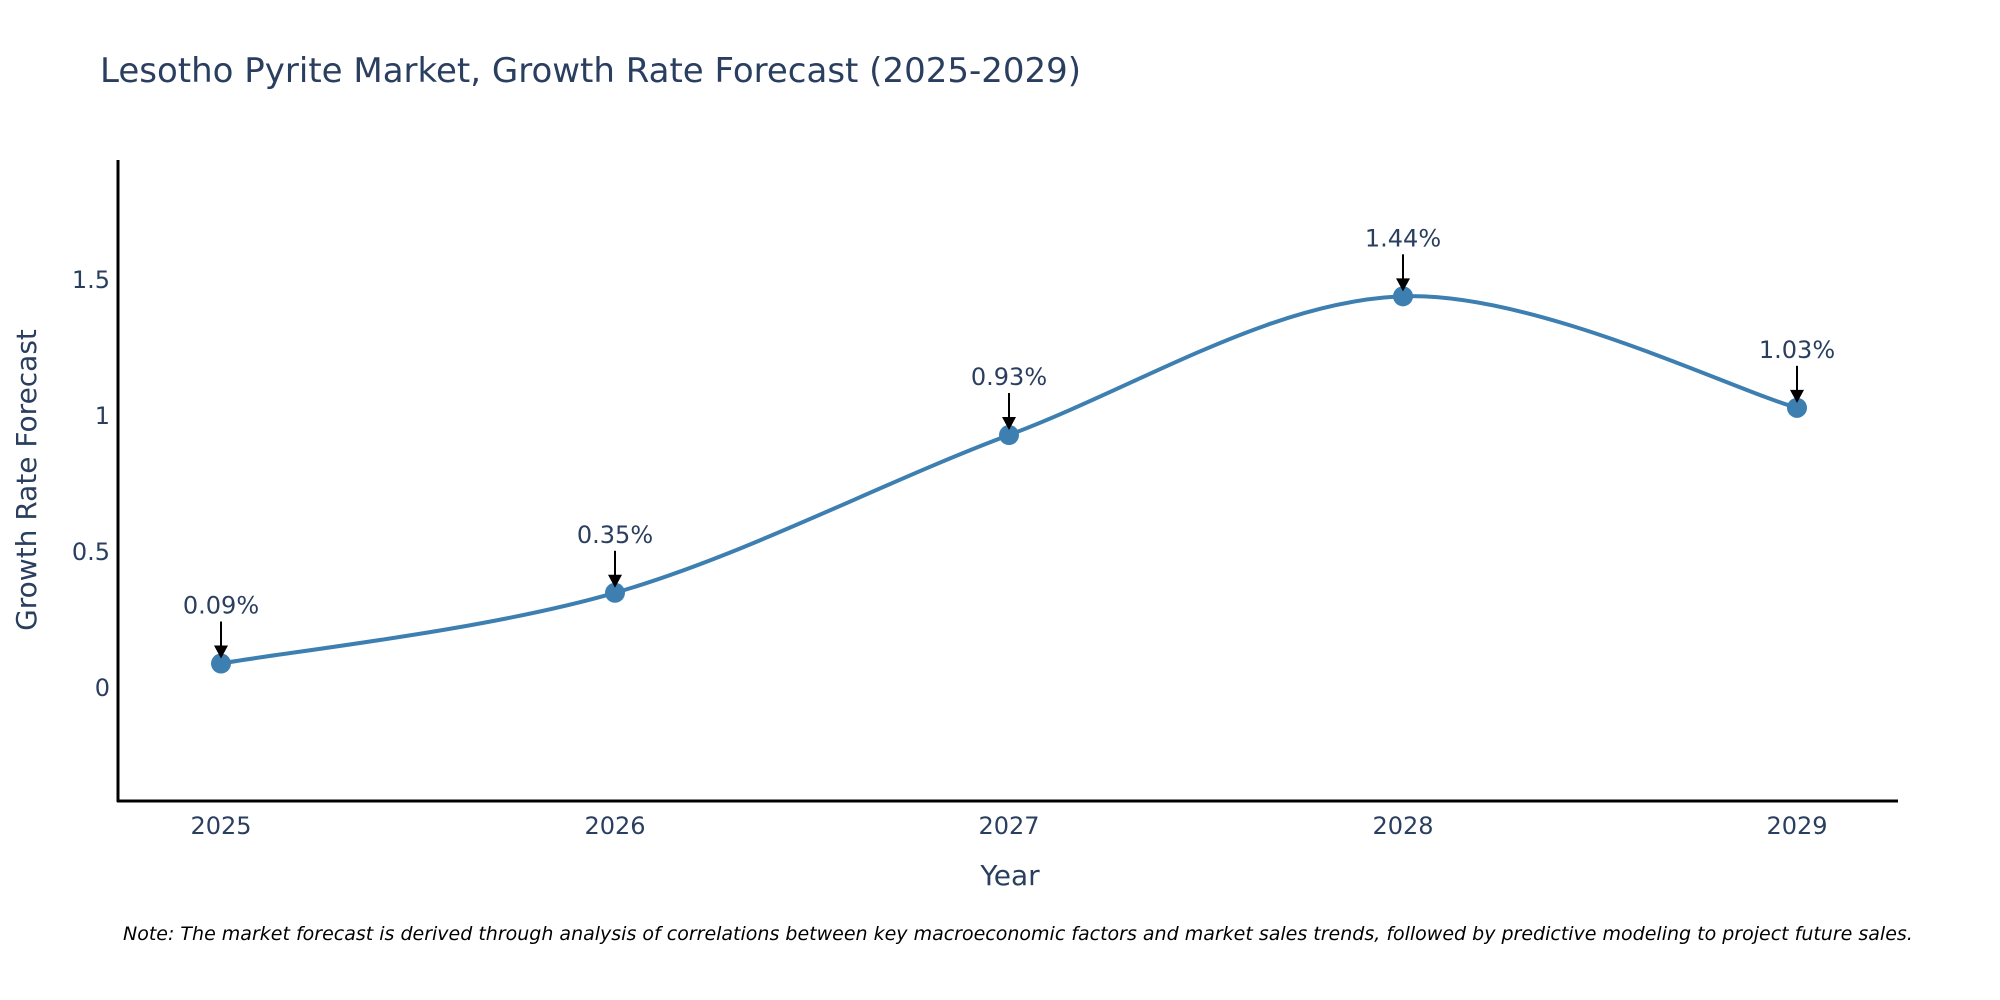 This screenshot has width=2000, height=1000. What do you see at coordinates (615, 535) in the screenshot?
I see `data-label: 0.35%` at bounding box center [615, 535].